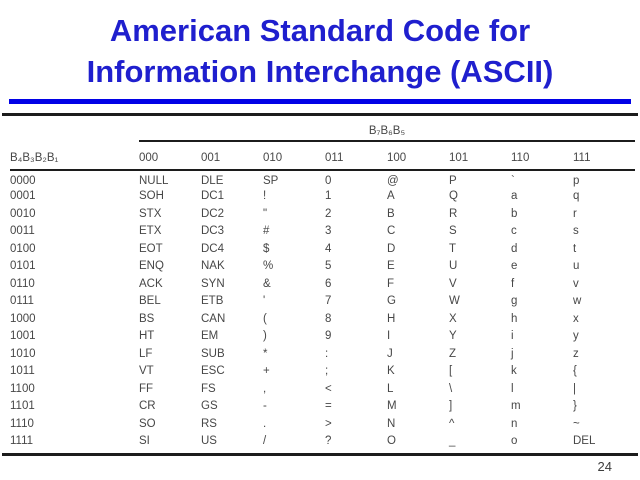 The image size is (640, 480). I want to click on ascii-cell: w, so click(577, 301).